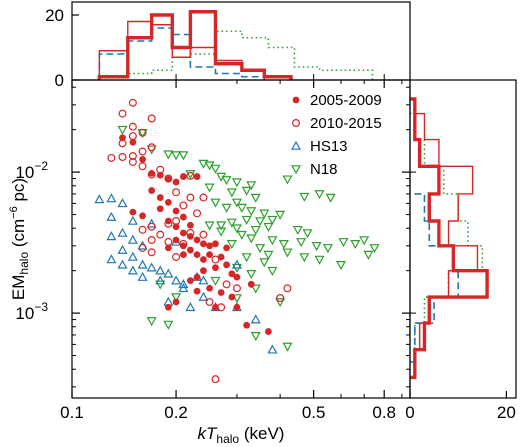 This screenshot has width=520, height=447. I want to click on top-hist-2005-2009, so click(195, 45).